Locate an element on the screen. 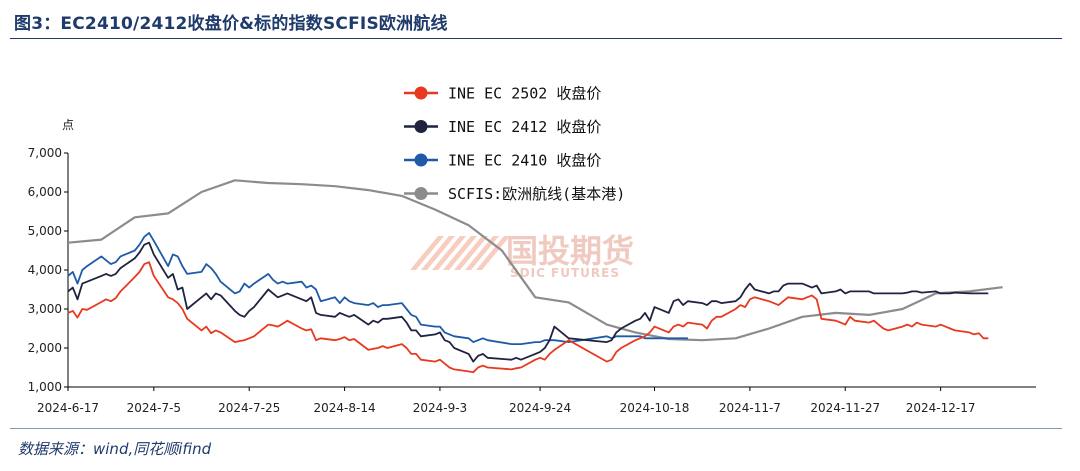  x-tick-label: 2024-9-3 is located at coordinates (440, 408).